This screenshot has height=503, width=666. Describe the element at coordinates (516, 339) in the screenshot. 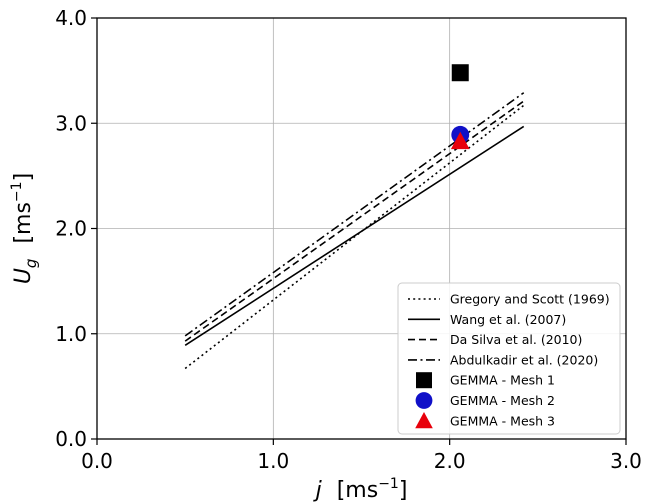

I see `legend-label: Da Silva et al. (2010)` at that location.